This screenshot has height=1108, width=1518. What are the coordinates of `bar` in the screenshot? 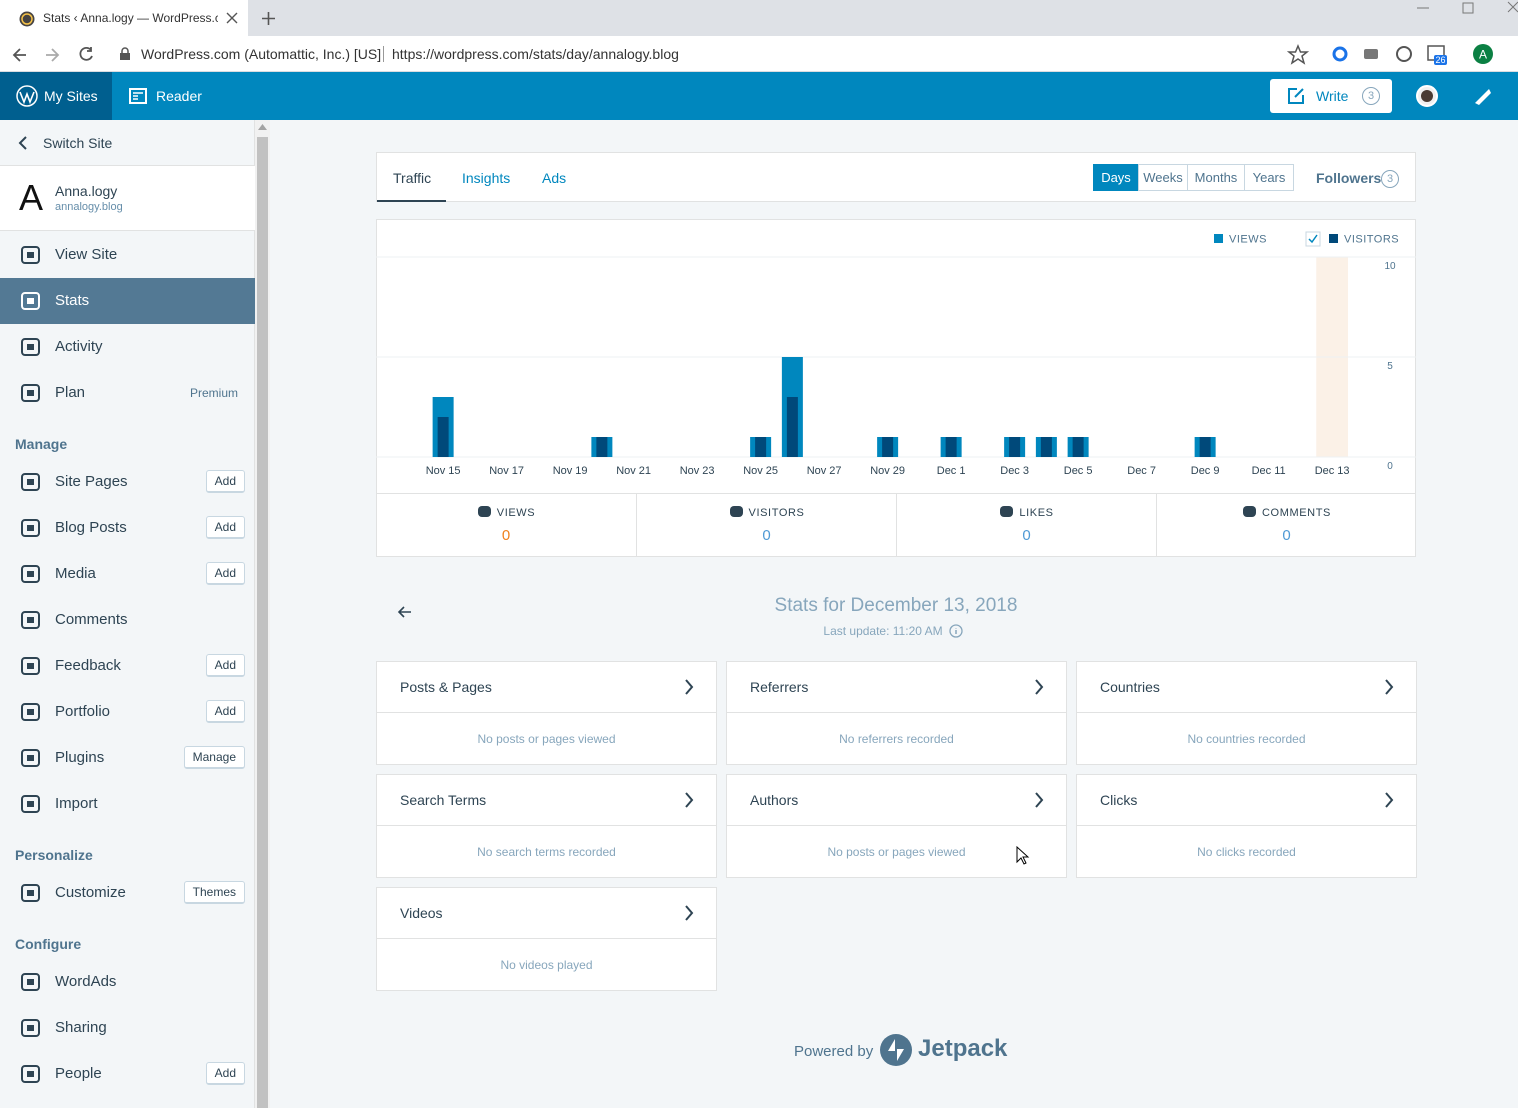 It's located at (888, 447).